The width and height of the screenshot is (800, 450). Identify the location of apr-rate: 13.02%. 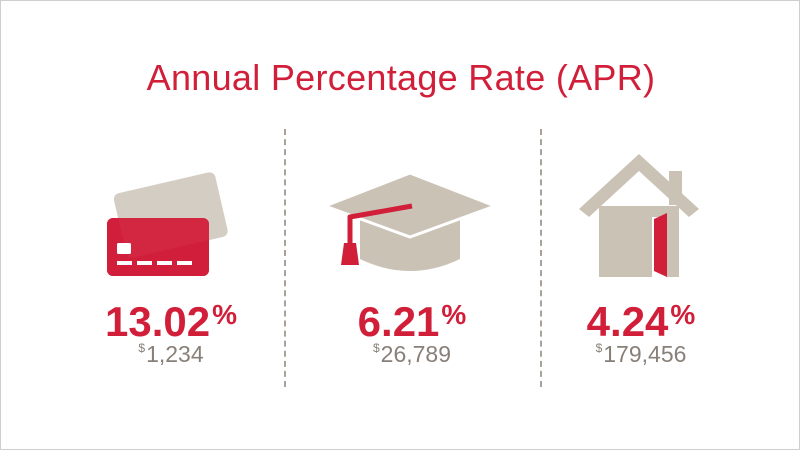
(171, 318).